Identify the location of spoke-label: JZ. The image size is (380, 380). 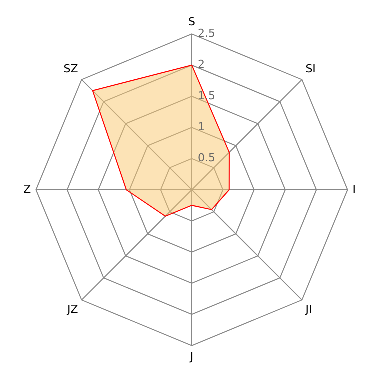
(72, 309).